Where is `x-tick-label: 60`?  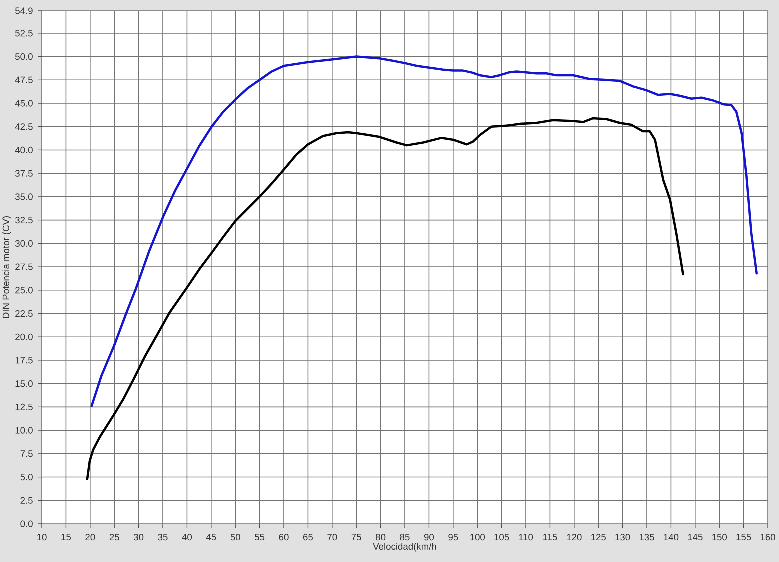
x-tick-label: 60 is located at coordinates (284, 537).